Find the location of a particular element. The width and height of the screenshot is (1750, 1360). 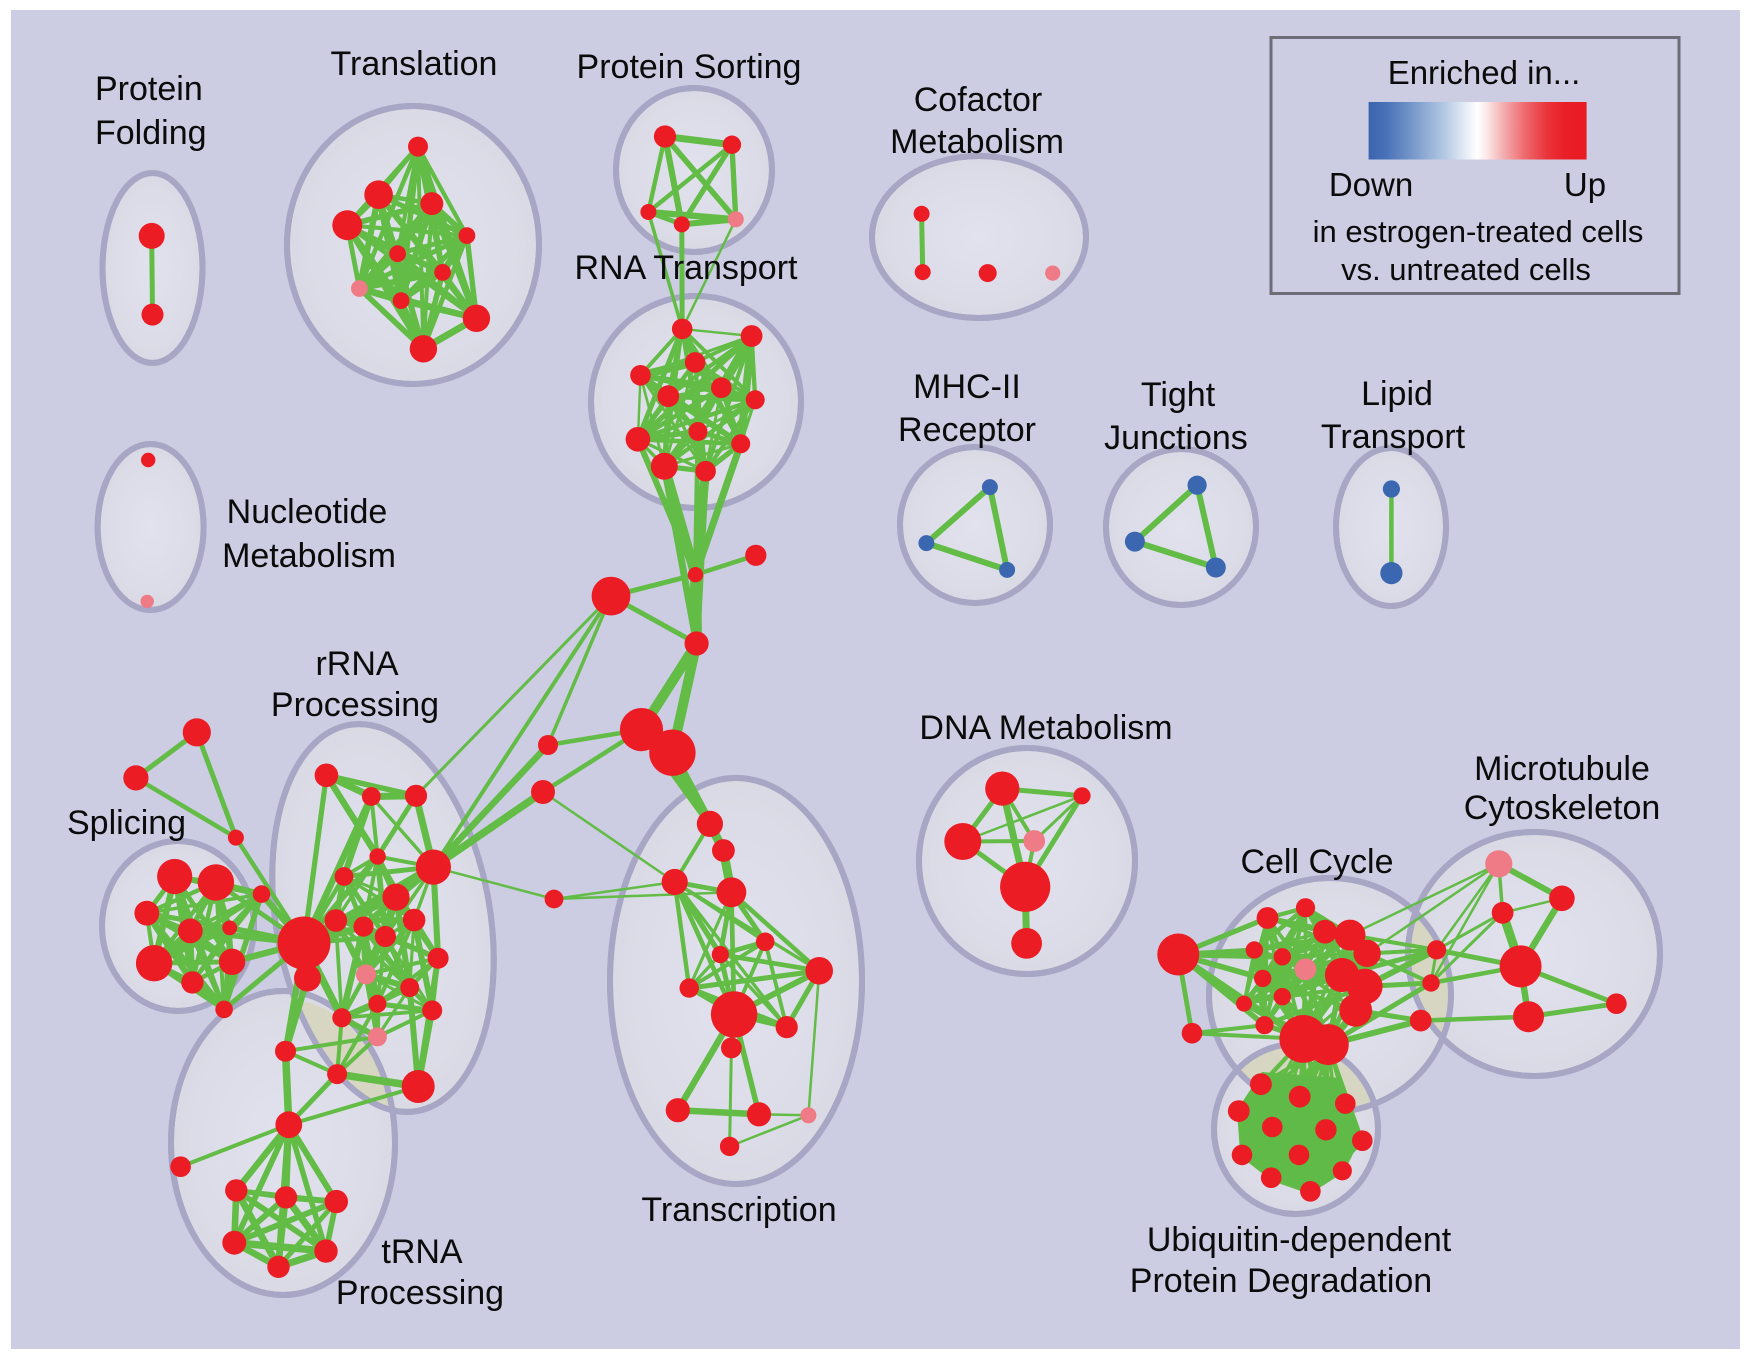

svg-text: Protein Degradation is located at coordinates (1281, 1281).